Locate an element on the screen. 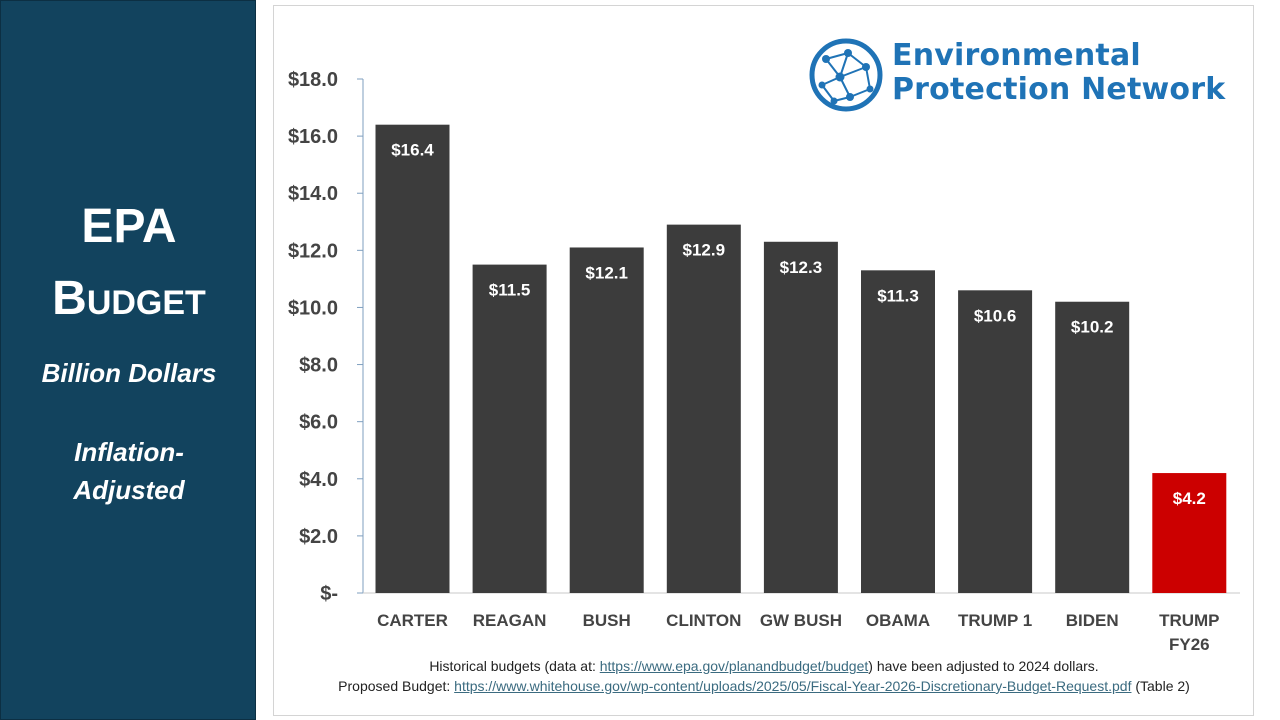 The height and width of the screenshot is (720, 1280). y-tick-label: $8.0 is located at coordinates (318, 366).